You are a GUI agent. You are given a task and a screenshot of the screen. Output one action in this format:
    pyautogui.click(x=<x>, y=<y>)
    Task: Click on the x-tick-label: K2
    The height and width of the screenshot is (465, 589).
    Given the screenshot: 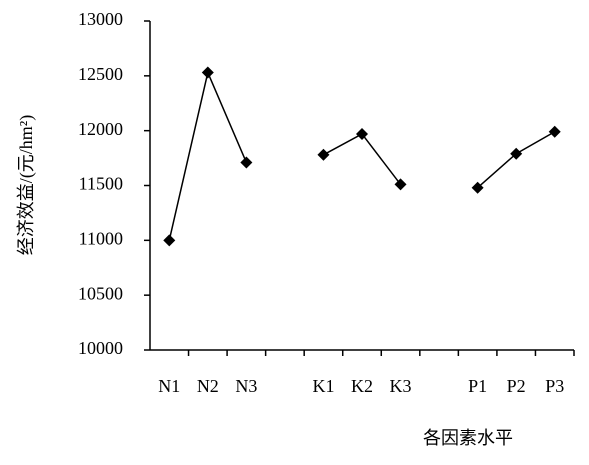 What is the action you would take?
    pyautogui.click(x=362, y=386)
    